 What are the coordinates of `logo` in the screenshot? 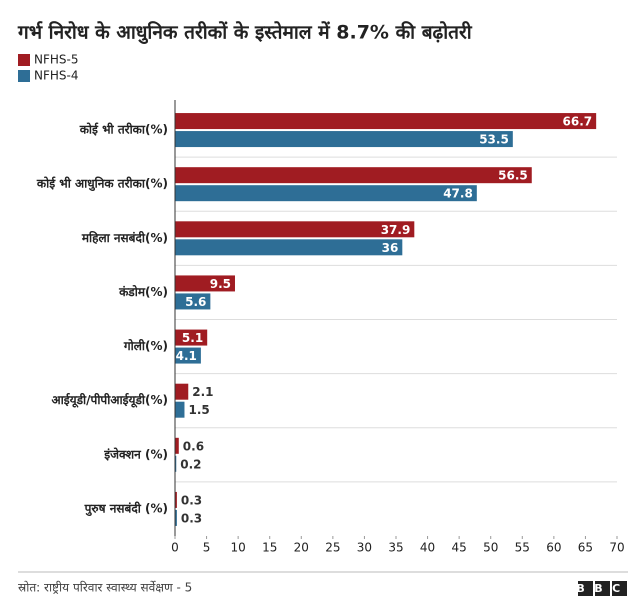 It's located at (602, 588).